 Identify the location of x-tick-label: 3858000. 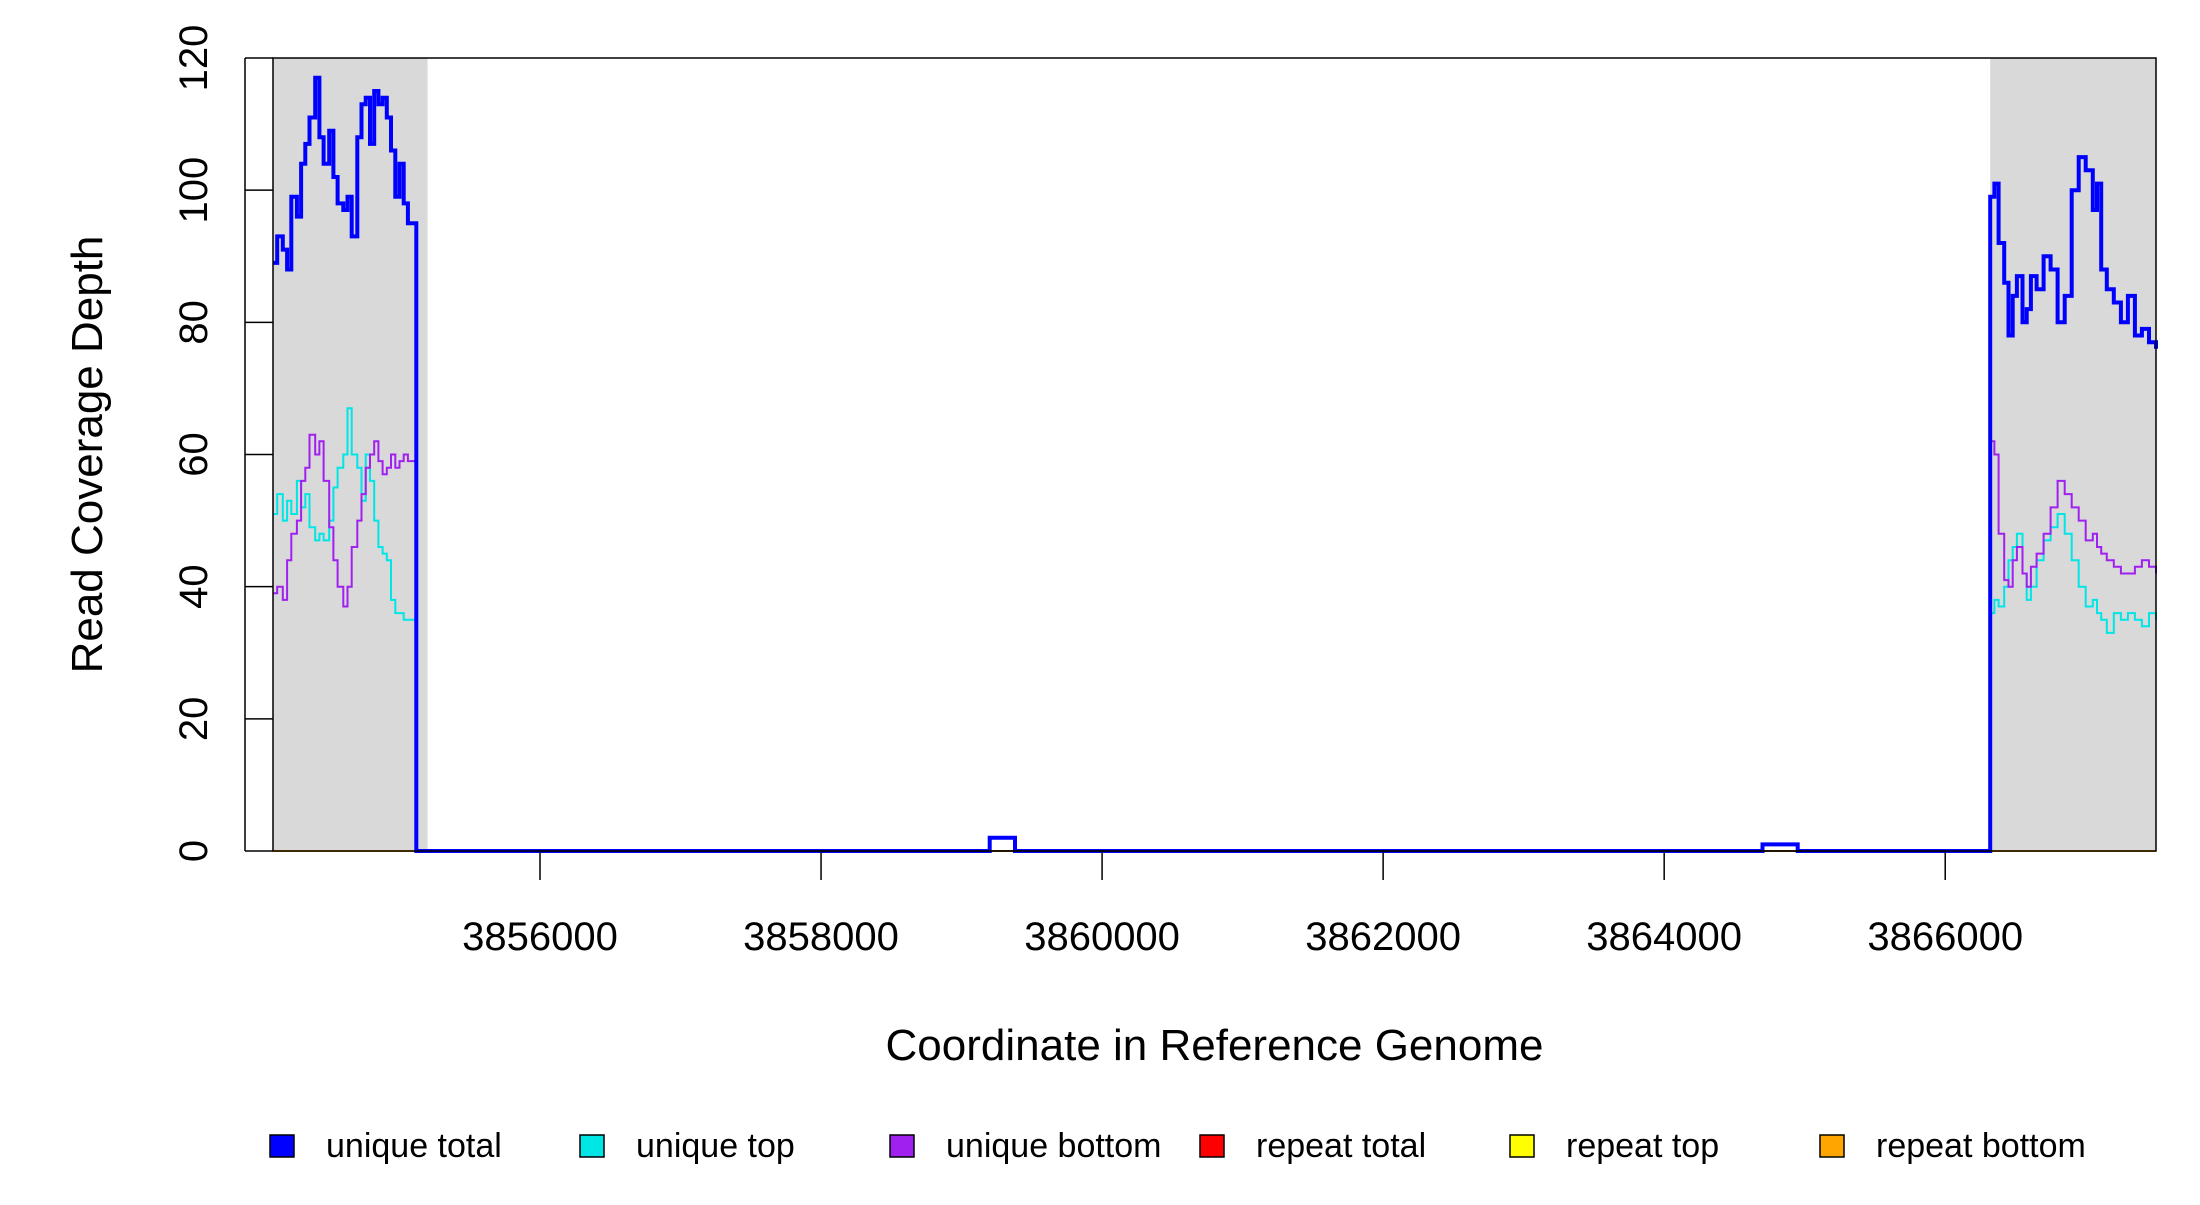
(821, 937).